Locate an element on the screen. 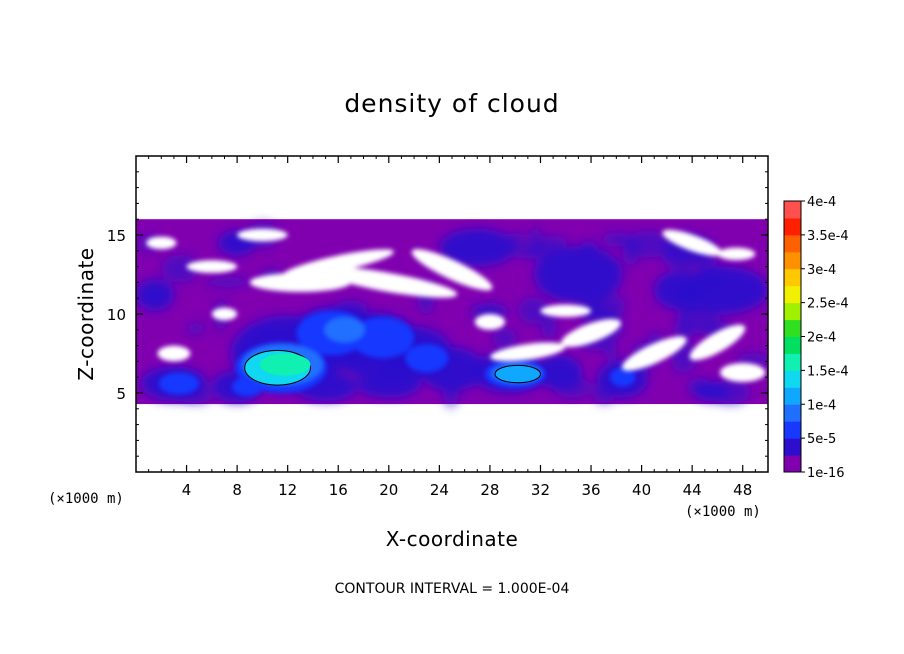 This screenshot has height=654, width=904. colorbar-label: 2e-4 is located at coordinates (821, 338).